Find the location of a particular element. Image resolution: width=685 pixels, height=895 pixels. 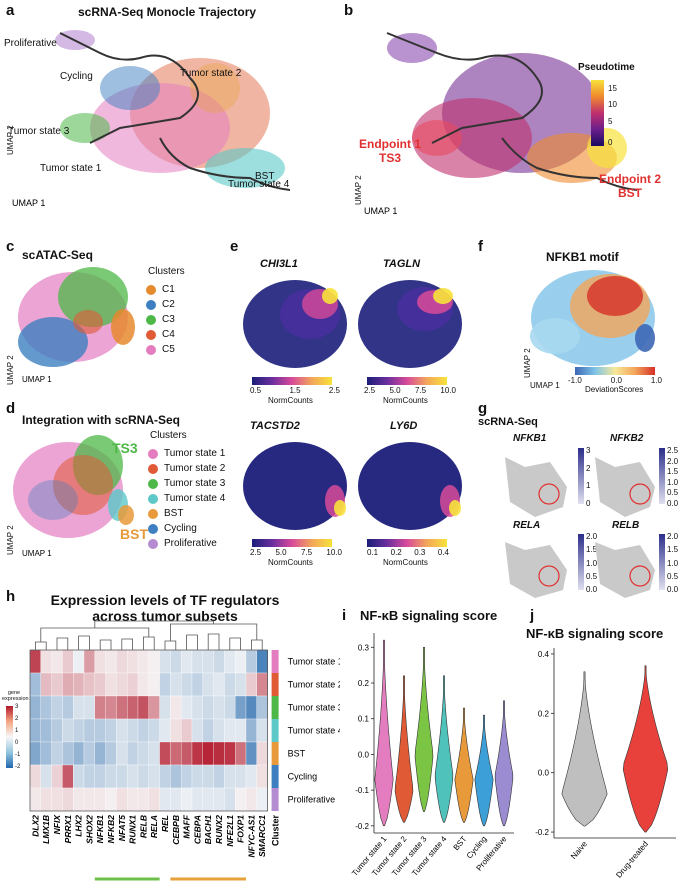

heatmap-col-label-nfyc-as1: NFYC-AS1 is located at coordinates (251, 836).